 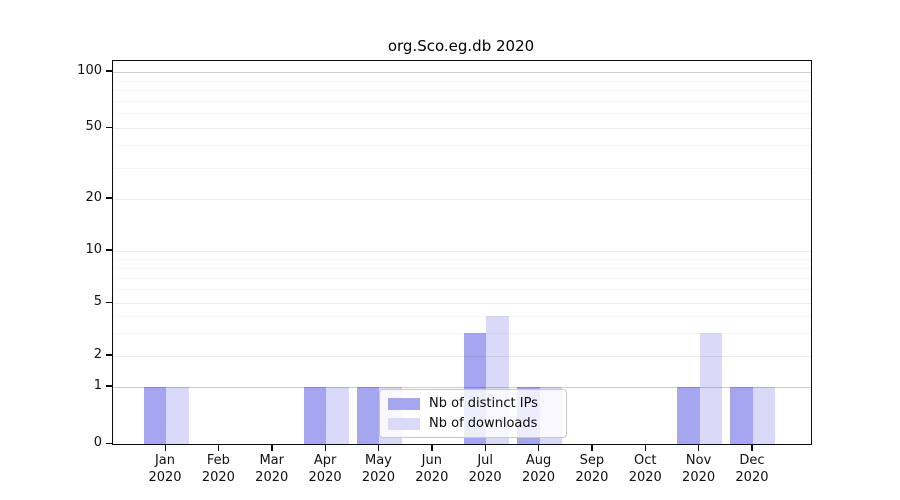 I want to click on bar-distinct-ips-apr, so click(x=315, y=415).